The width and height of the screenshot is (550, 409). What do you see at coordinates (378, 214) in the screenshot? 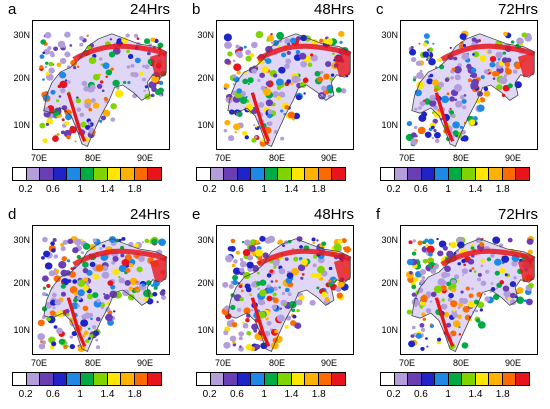
I see `panel-letter: f` at bounding box center [378, 214].